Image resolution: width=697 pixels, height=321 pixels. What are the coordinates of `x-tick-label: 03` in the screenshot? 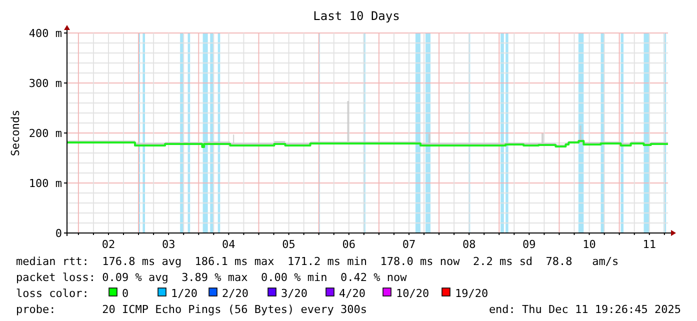 It's located at (169, 244).